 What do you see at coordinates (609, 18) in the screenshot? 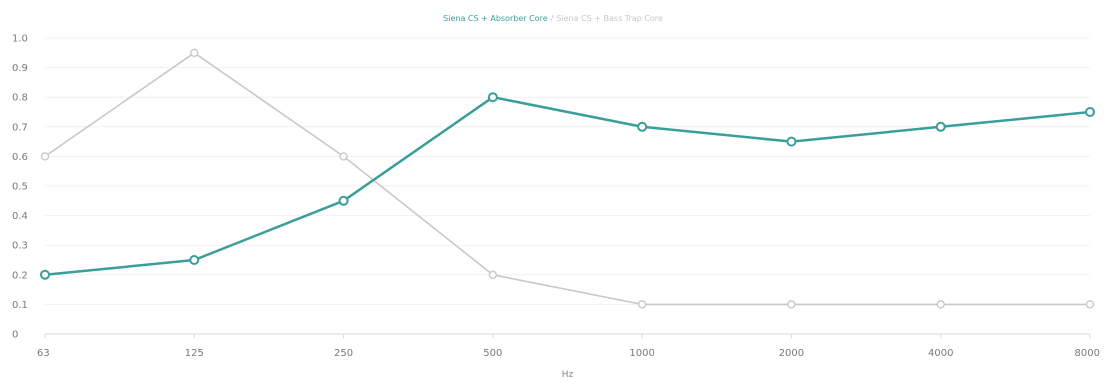
I see `legend-entry-bass-trap-core: Siena CS + Bass Trap Core` at bounding box center [609, 18].